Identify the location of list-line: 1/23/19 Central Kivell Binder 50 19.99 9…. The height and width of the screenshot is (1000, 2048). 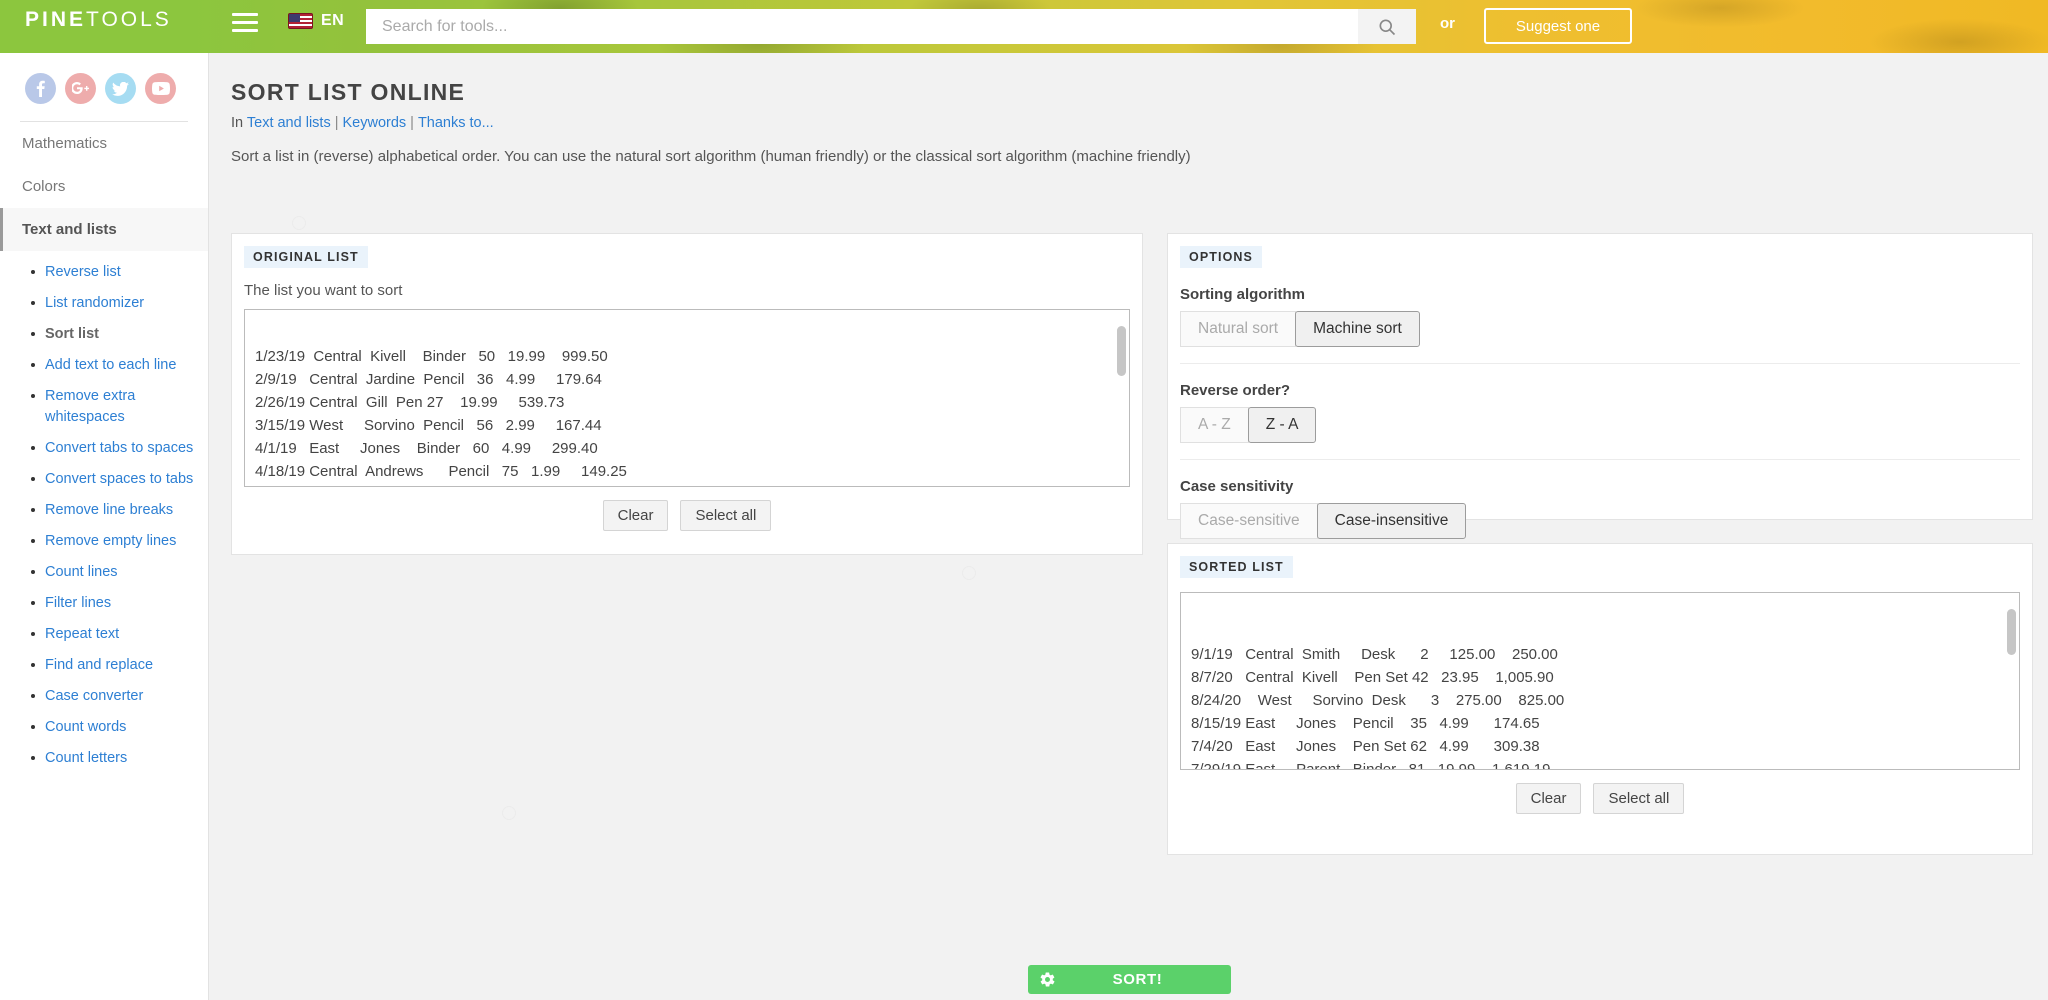
(431, 356).